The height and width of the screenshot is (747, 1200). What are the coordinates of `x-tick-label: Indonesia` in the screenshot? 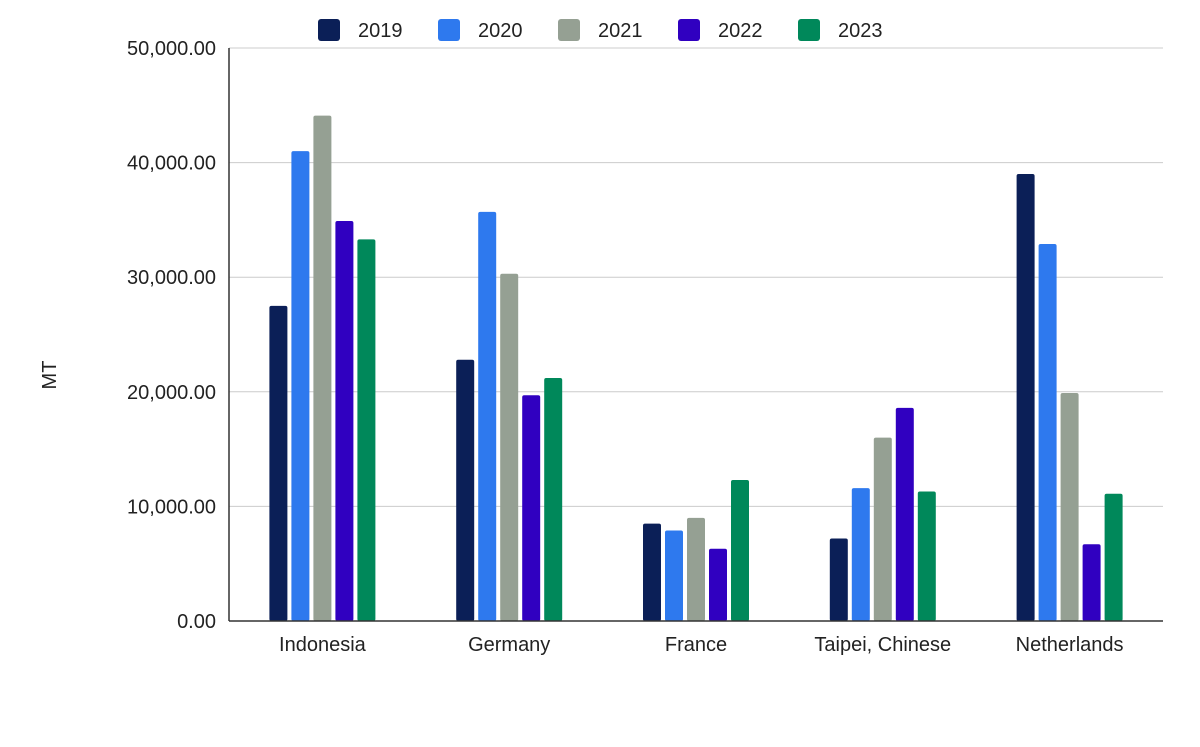 It's located at (323, 645).